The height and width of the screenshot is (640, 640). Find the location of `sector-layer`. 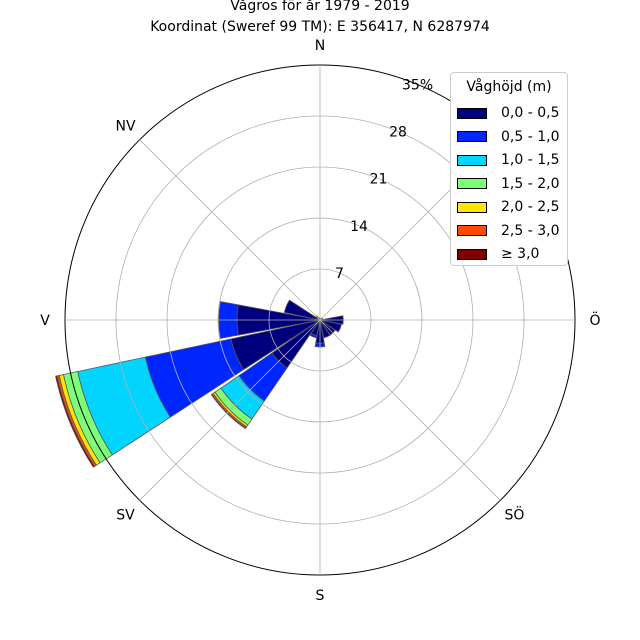

sector-layer is located at coordinates (199, 383).